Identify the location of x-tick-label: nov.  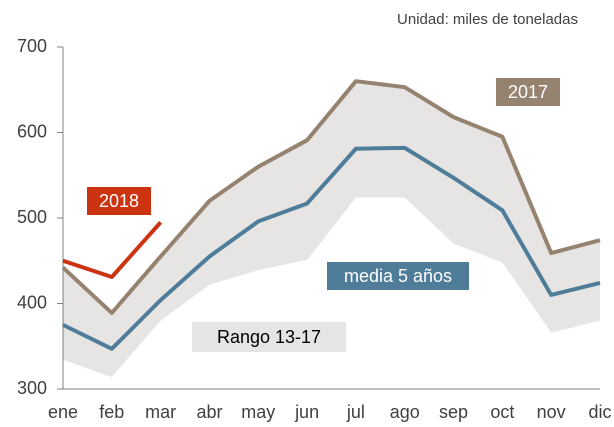
(551, 412).